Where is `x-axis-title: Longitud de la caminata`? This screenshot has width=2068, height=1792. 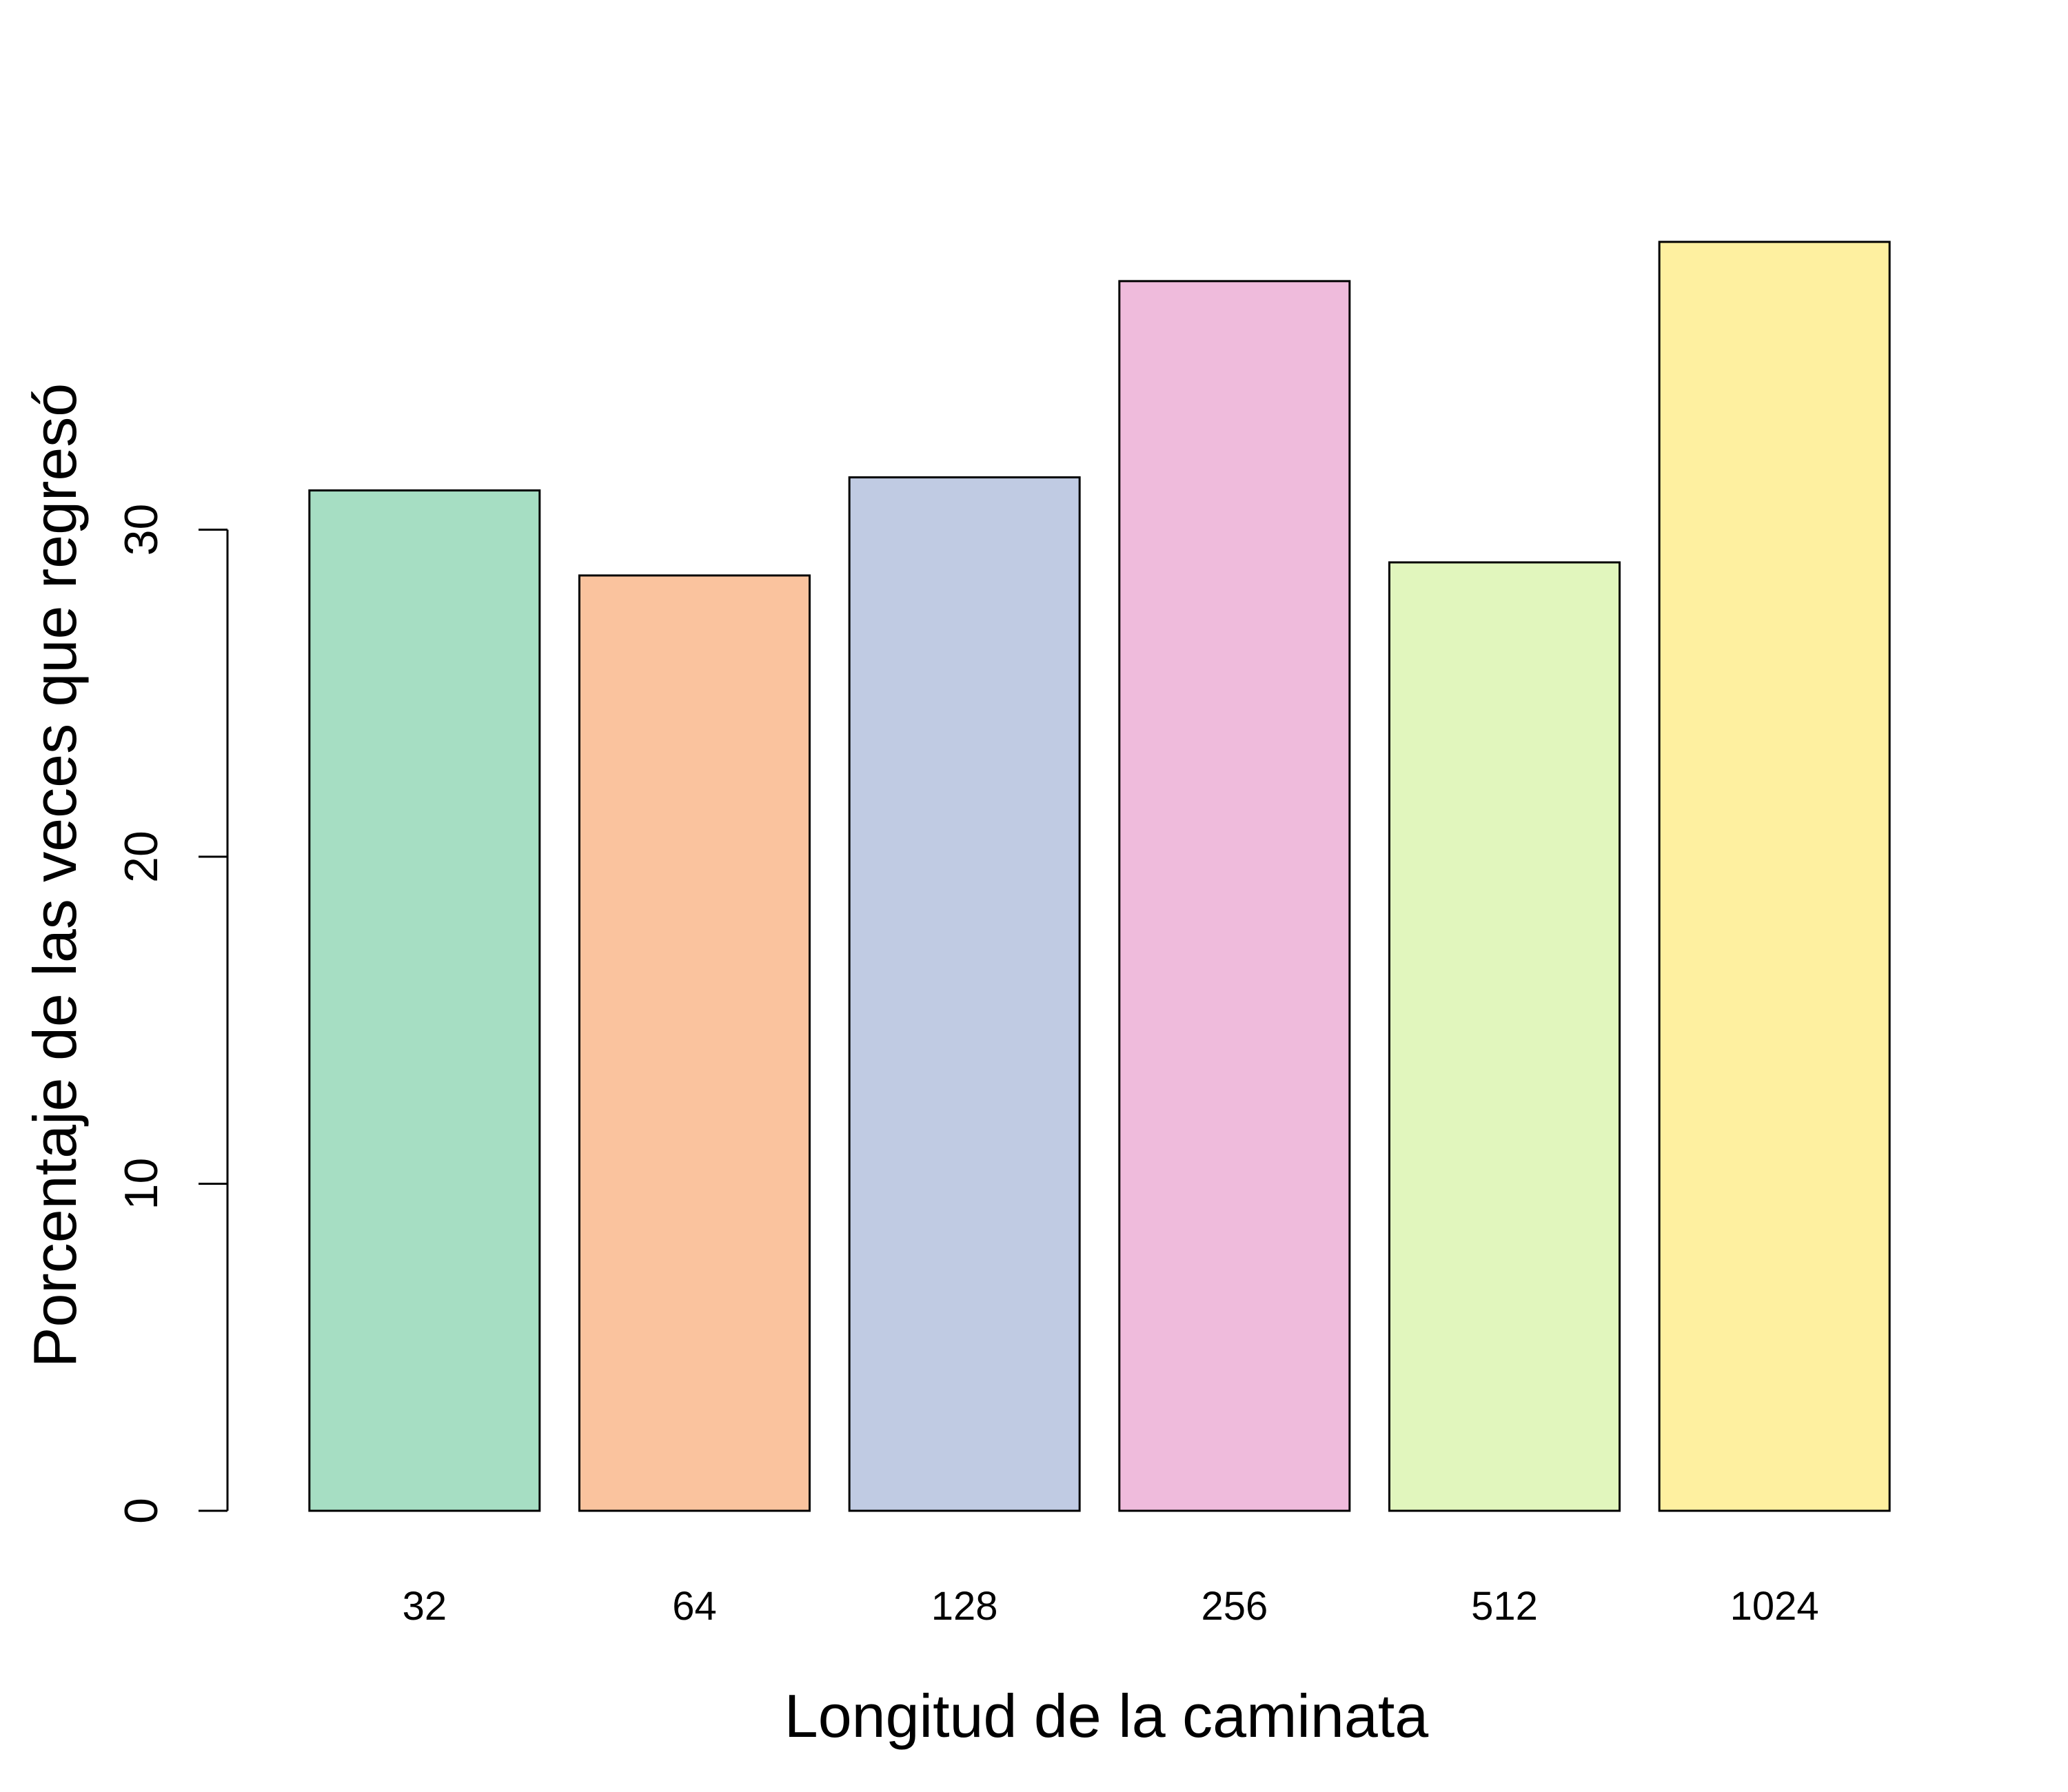 x-axis-title: Longitud de la caminata is located at coordinates (1106, 1716).